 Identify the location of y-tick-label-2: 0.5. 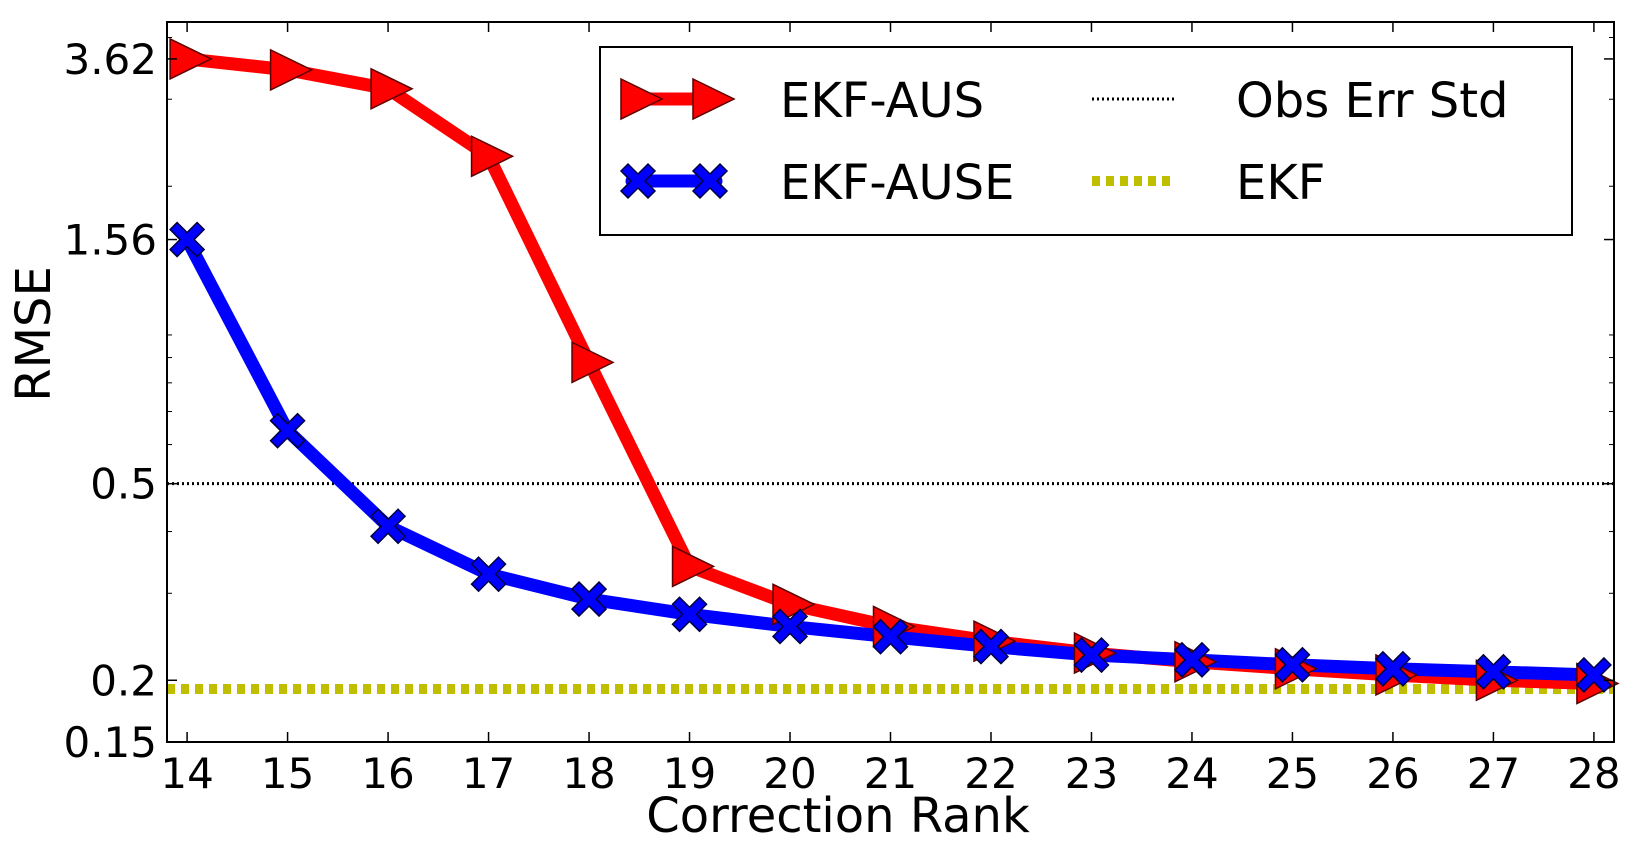
(123, 484).